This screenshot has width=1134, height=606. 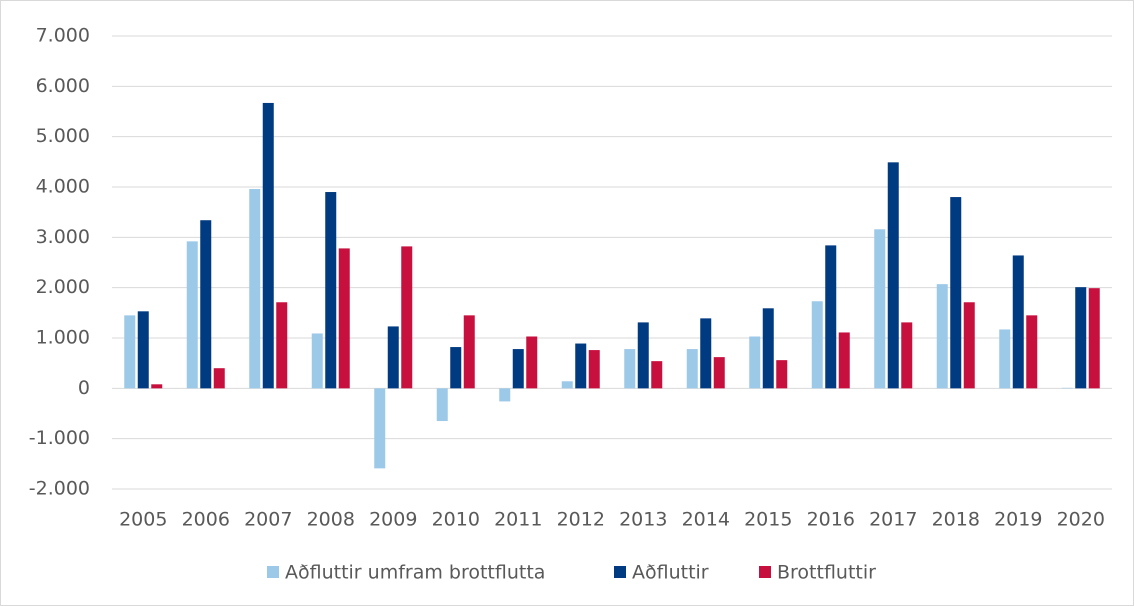 I want to click on x-tick-label: 2006, so click(x=206, y=520).